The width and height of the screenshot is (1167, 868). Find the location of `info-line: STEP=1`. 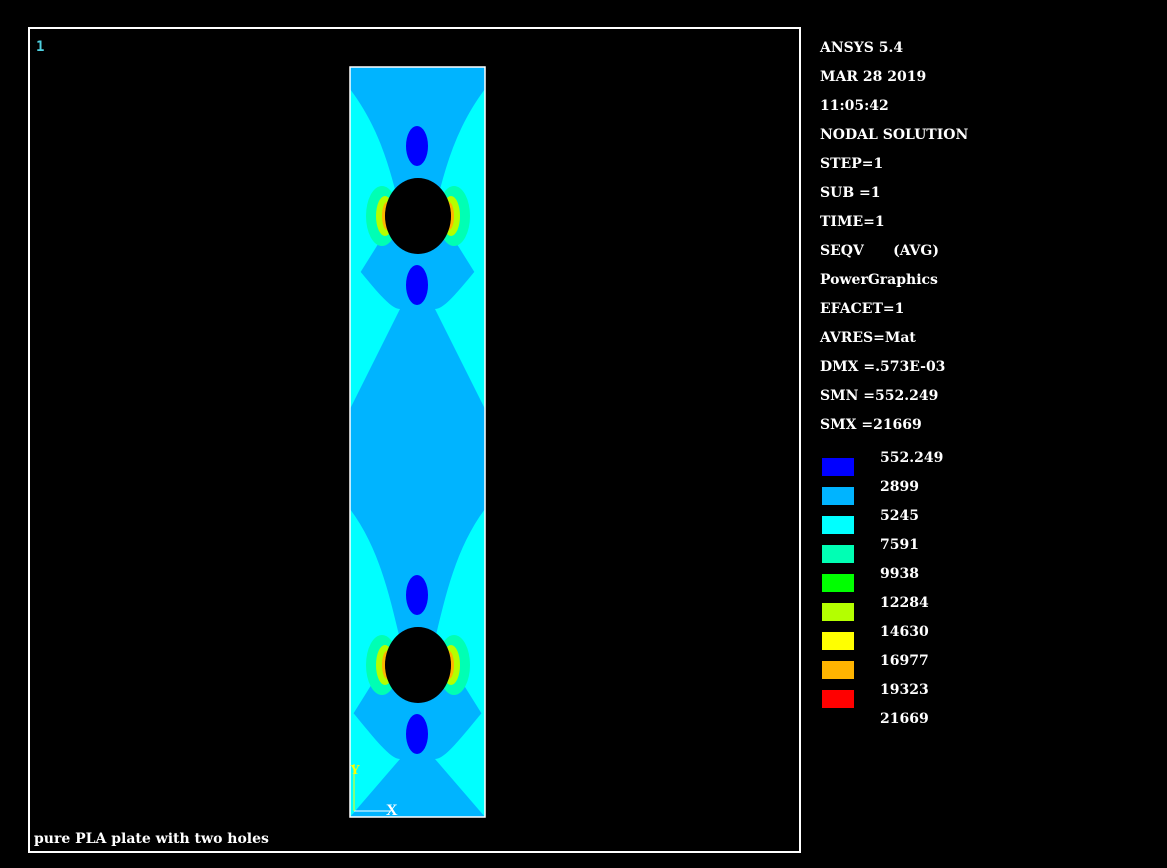

info-line: STEP=1 is located at coordinates (852, 164).